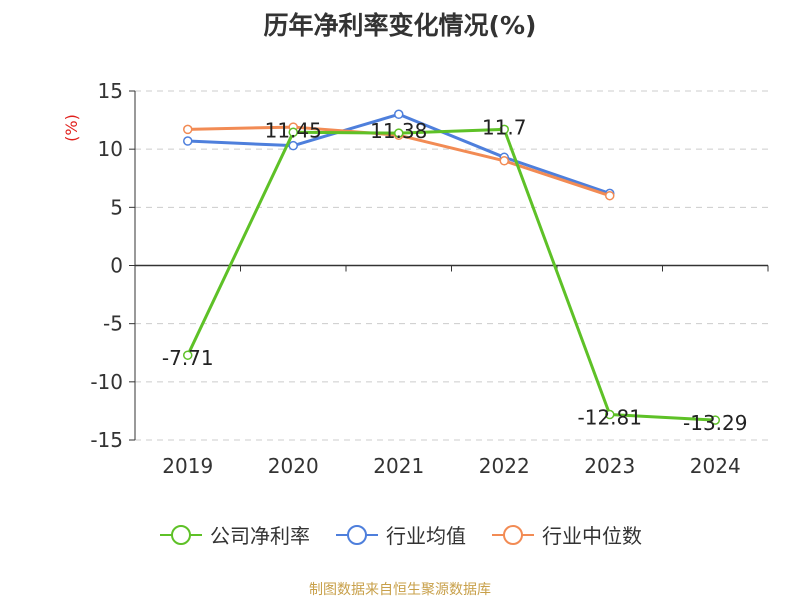  Describe the element at coordinates (106, 382) in the screenshot. I see `y-tick-label: -10` at that location.